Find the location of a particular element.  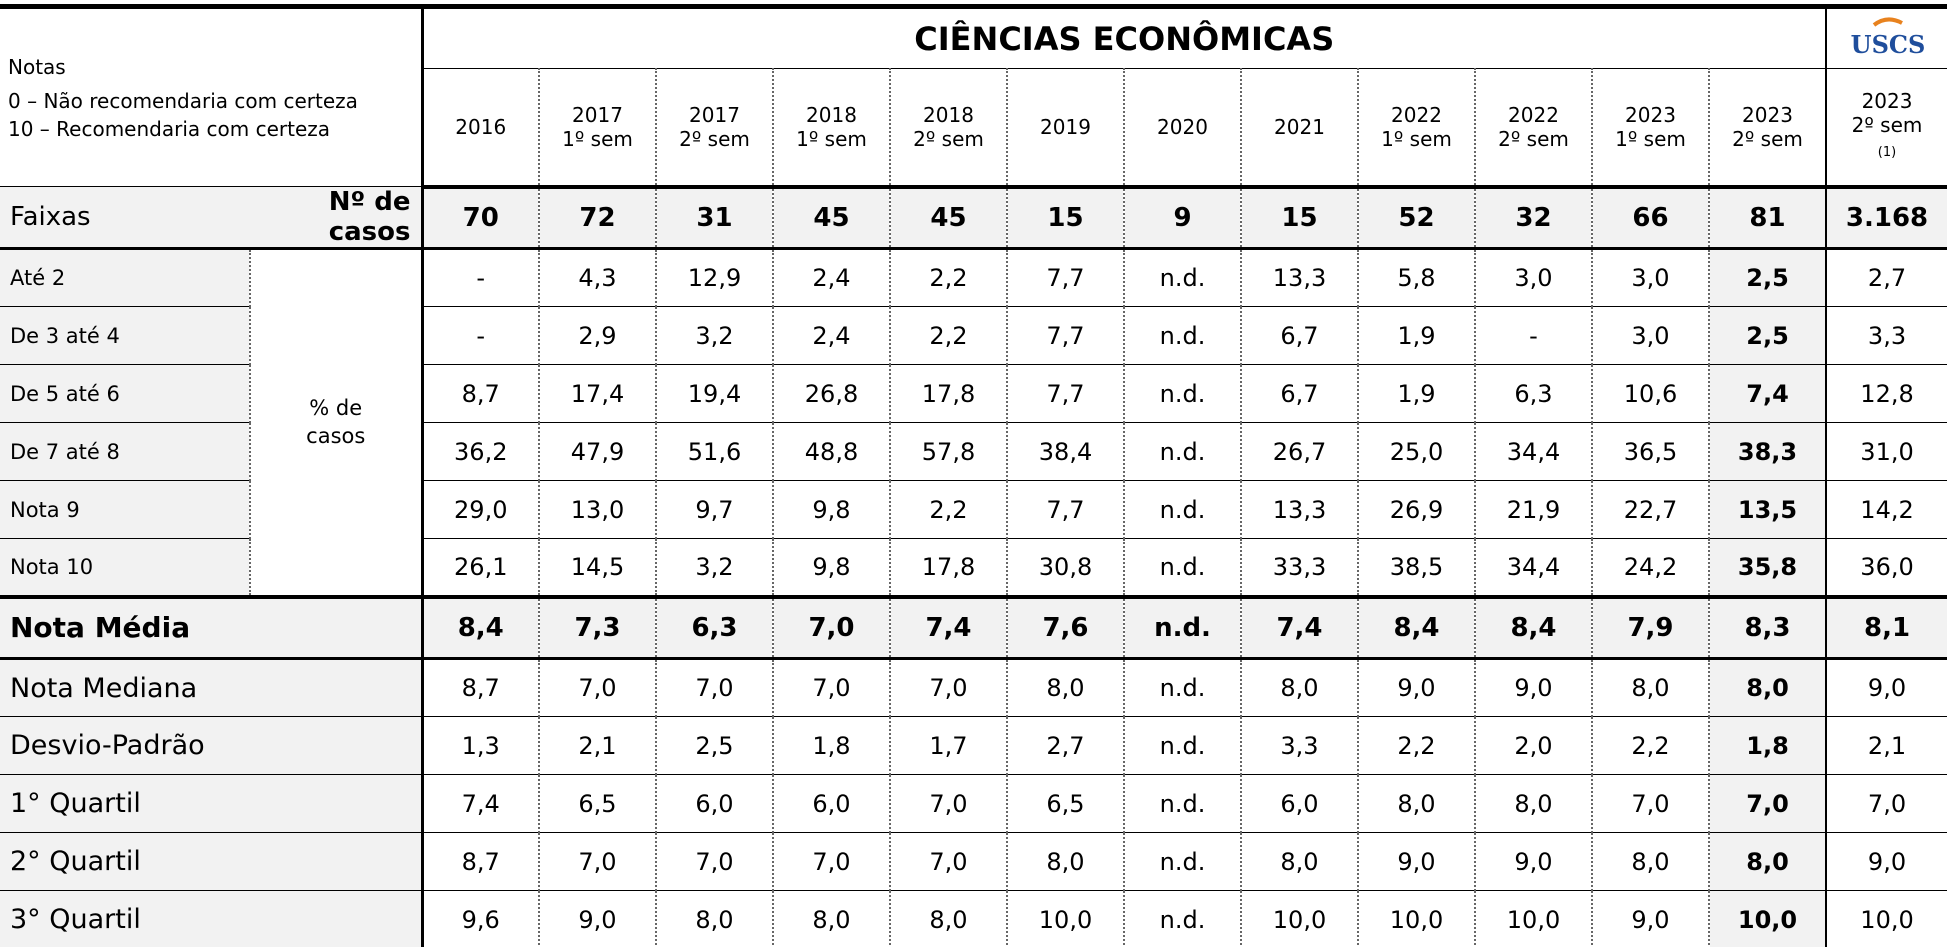

percent-value: 2,5 is located at coordinates (1767, 277).